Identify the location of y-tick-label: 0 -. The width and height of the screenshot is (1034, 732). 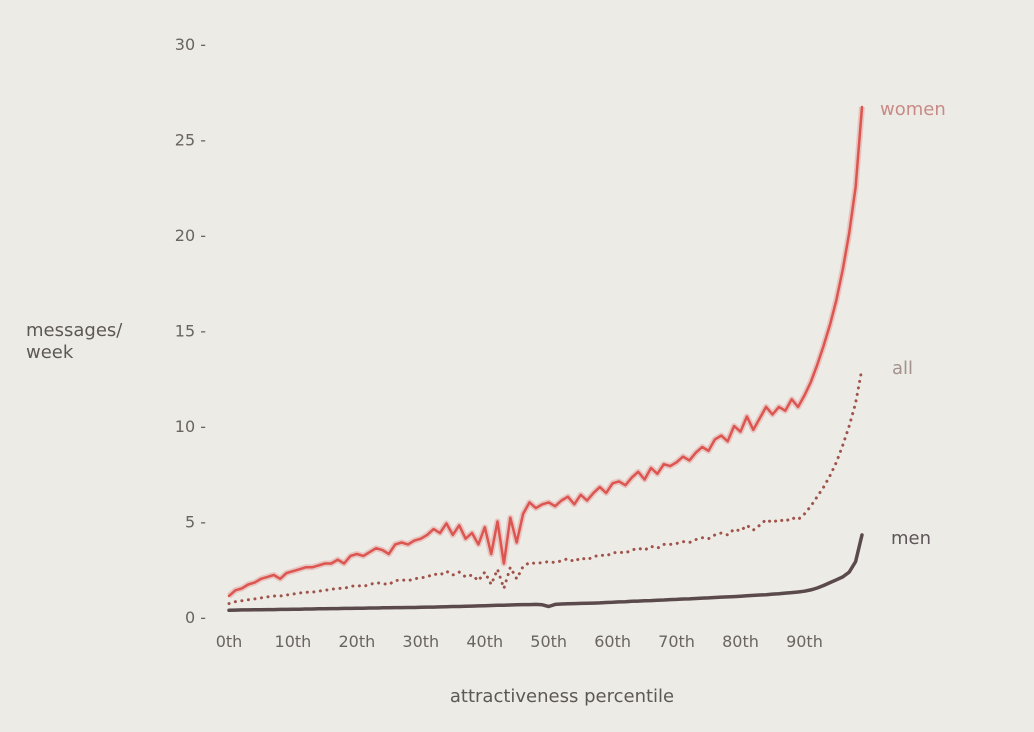
(195, 617).